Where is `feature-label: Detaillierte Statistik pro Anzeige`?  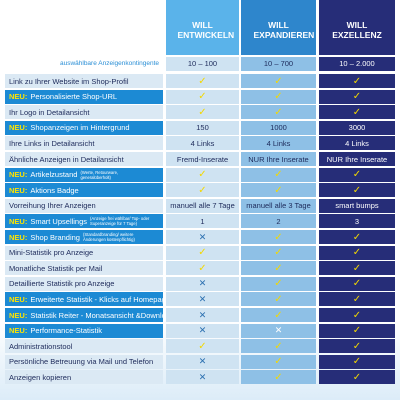 feature-label: Detaillierte Statistik pro Anzeige is located at coordinates (84, 283).